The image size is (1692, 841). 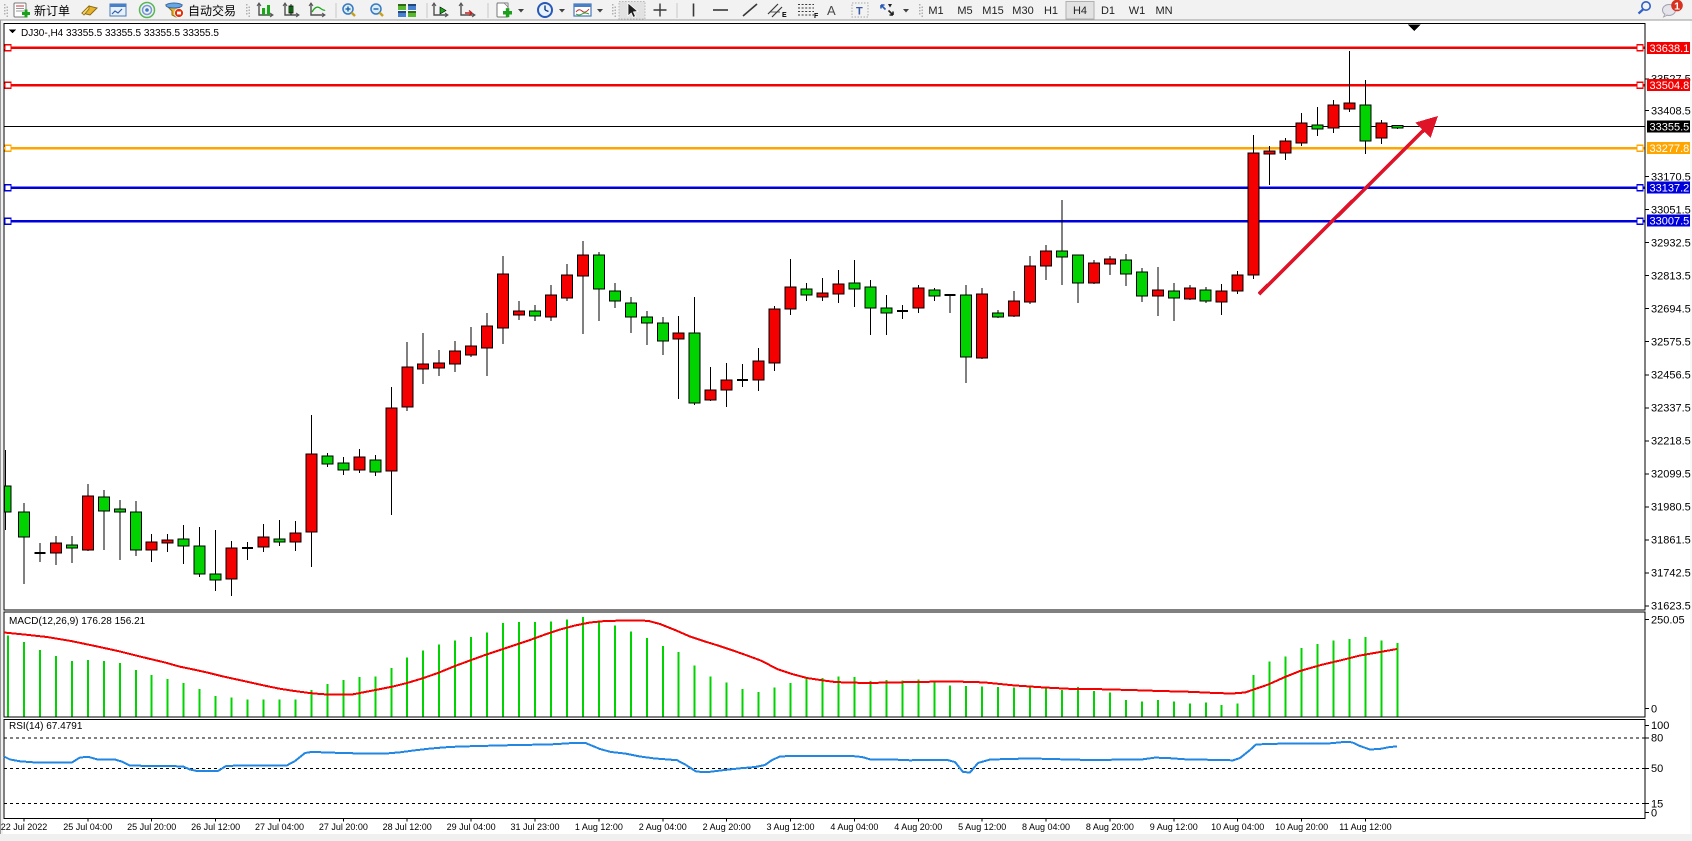 I want to click on svg-text: 50, so click(x=1657, y=769).